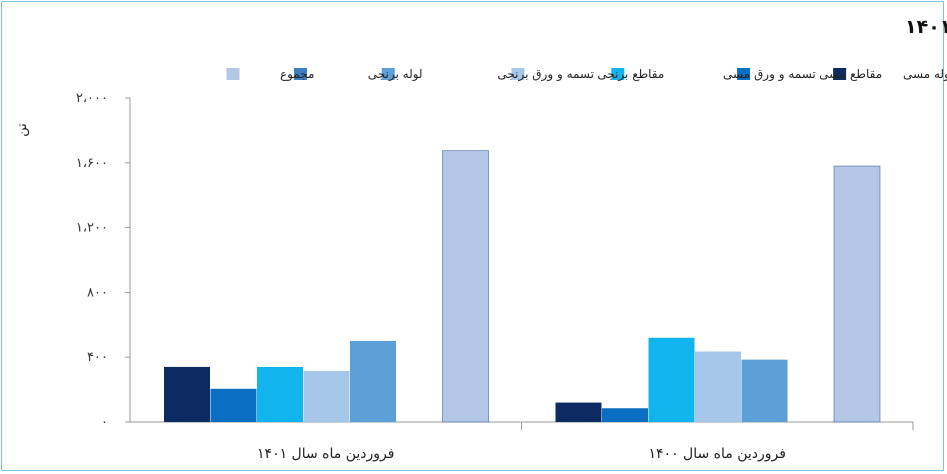 The image size is (947, 474). Describe the element at coordinates (97, 357) in the screenshot. I see `y-tick-label: ۴۰۰` at that location.